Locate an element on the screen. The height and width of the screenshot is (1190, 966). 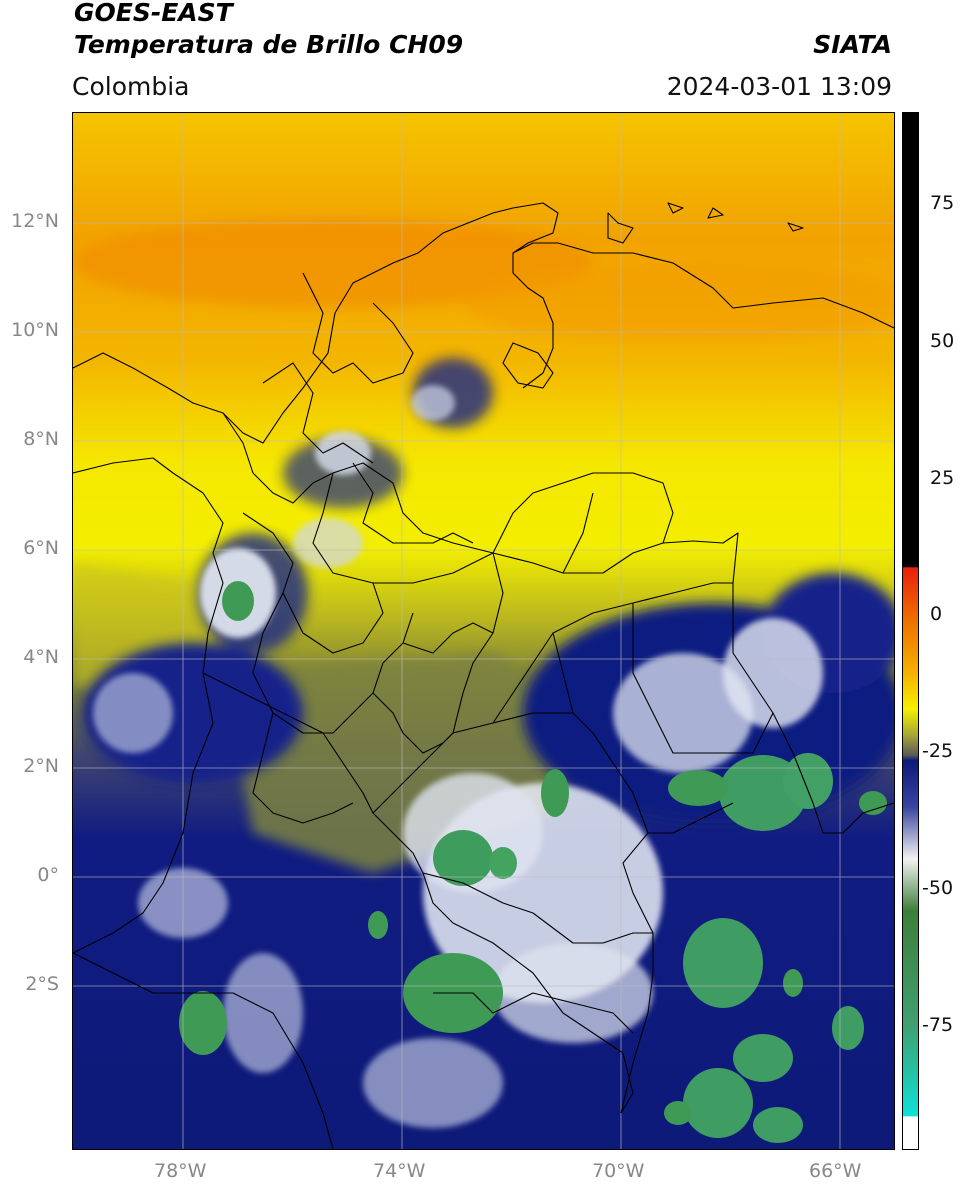
lat-tick-label: 12°N is located at coordinates (35, 221).